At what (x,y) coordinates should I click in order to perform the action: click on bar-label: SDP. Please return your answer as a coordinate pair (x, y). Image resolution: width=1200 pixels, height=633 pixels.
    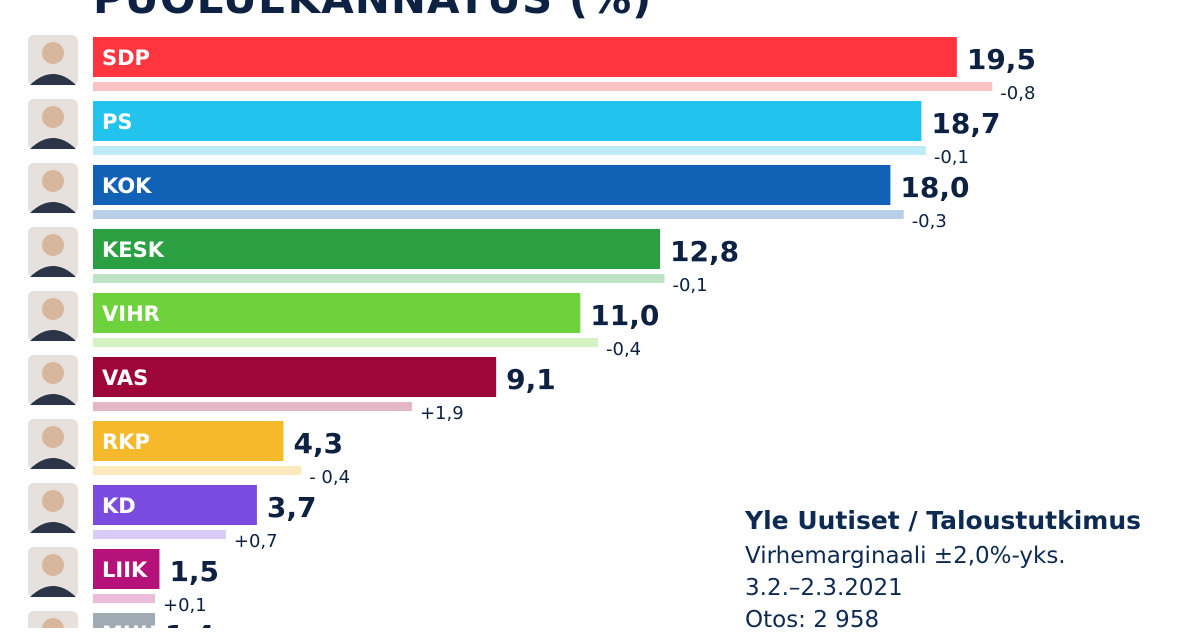
    Looking at the image, I should click on (126, 58).